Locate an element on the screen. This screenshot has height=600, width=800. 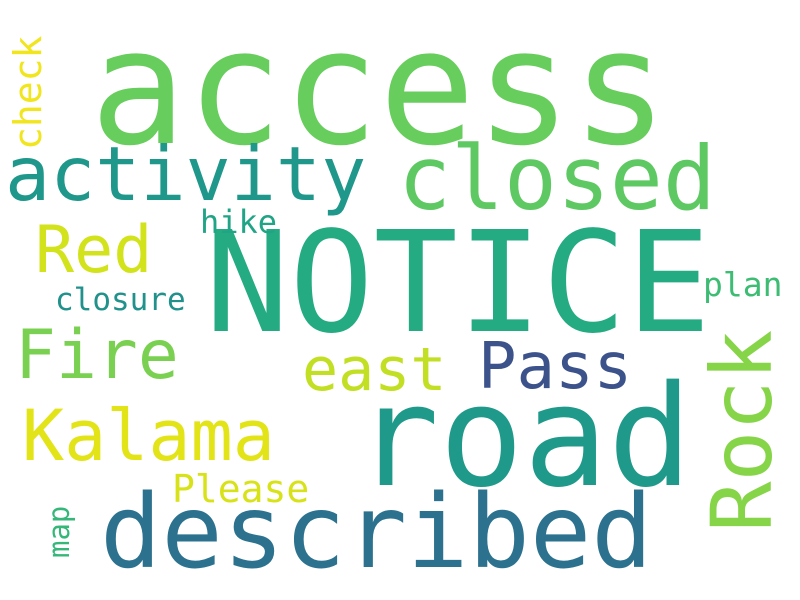
word-check: check is located at coordinates (28, 92).